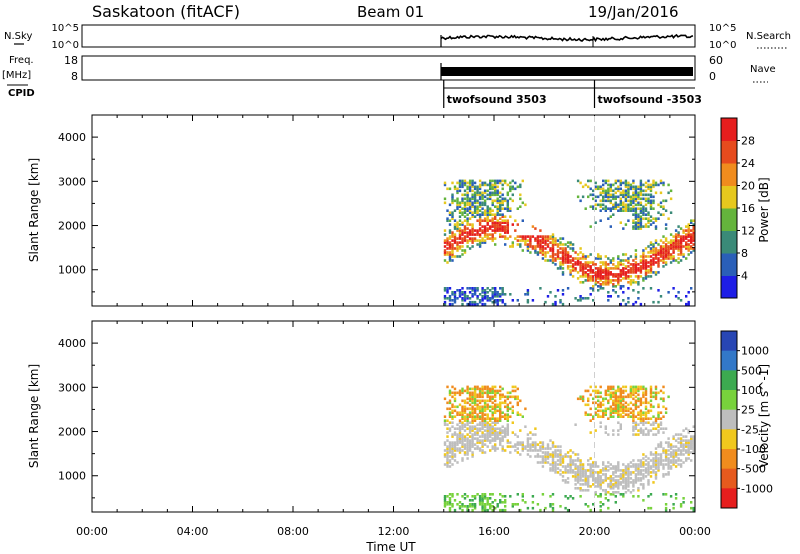 Image resolution: width=800 pixels, height=554 pixels. What do you see at coordinates (72, 226) in the screenshot?
I see `y-tick-label: 2000` at bounding box center [72, 226].